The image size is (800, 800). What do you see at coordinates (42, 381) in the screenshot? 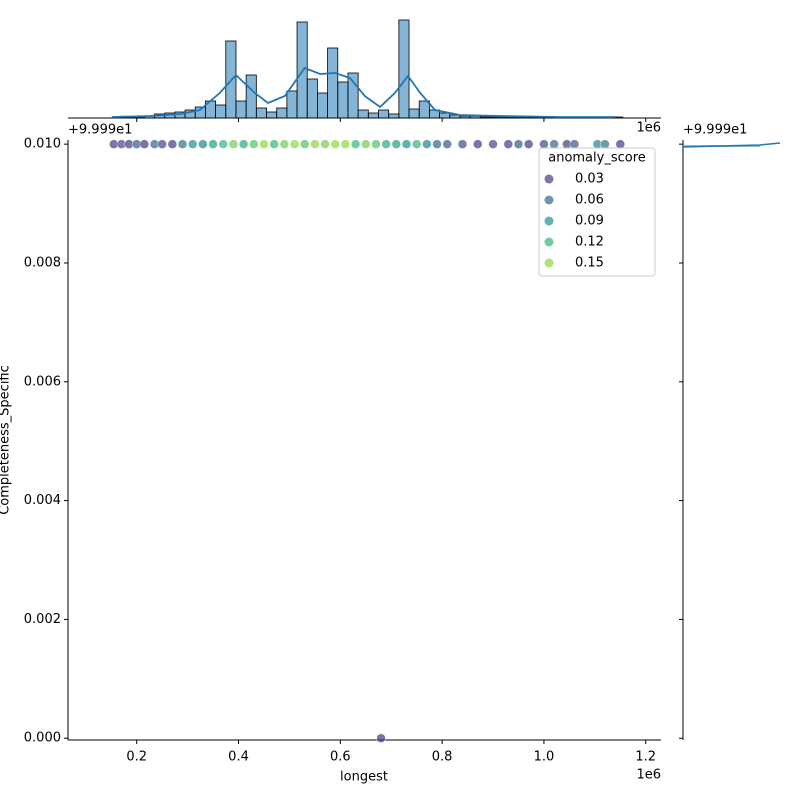
I see `y-tick-label: 0.006` at bounding box center [42, 381].